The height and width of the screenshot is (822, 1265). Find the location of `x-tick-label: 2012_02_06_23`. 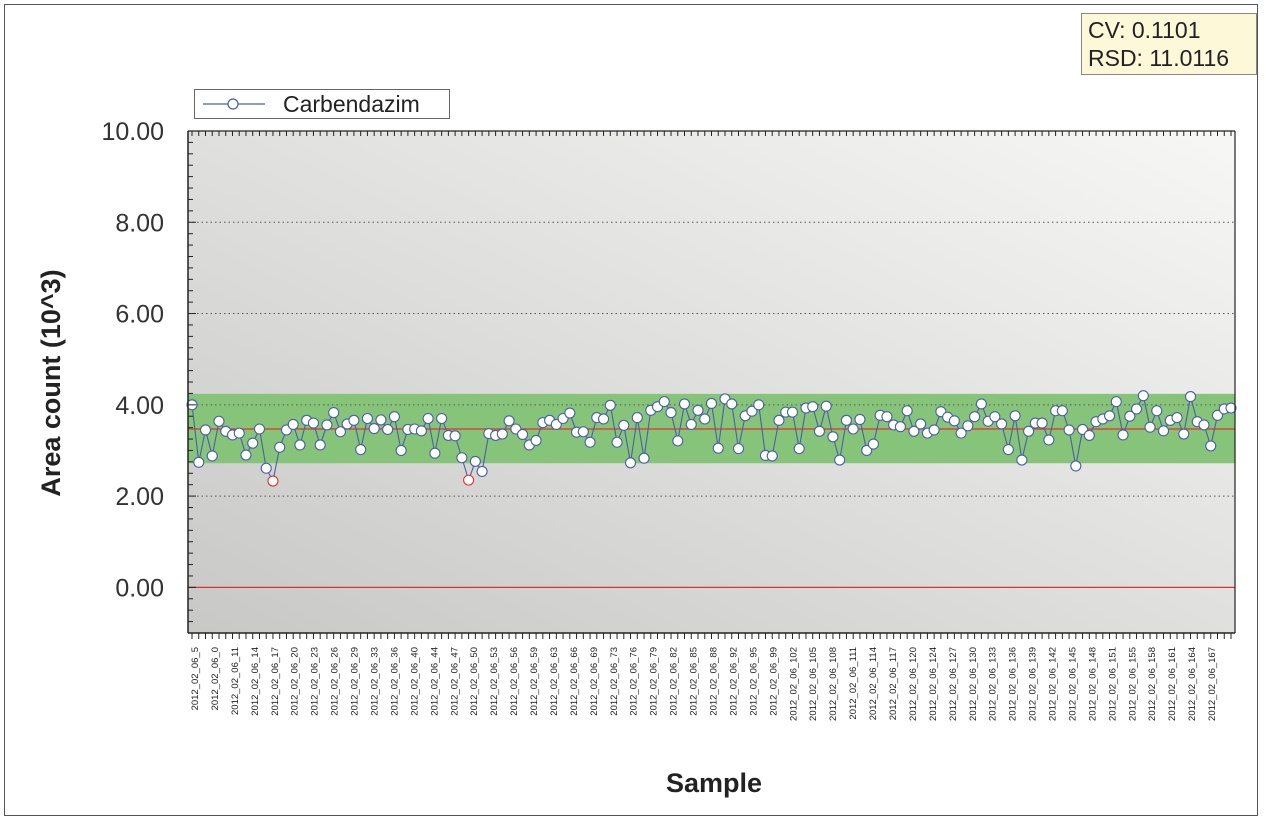

x-tick-label: 2012_02_06_23 is located at coordinates (315, 681).